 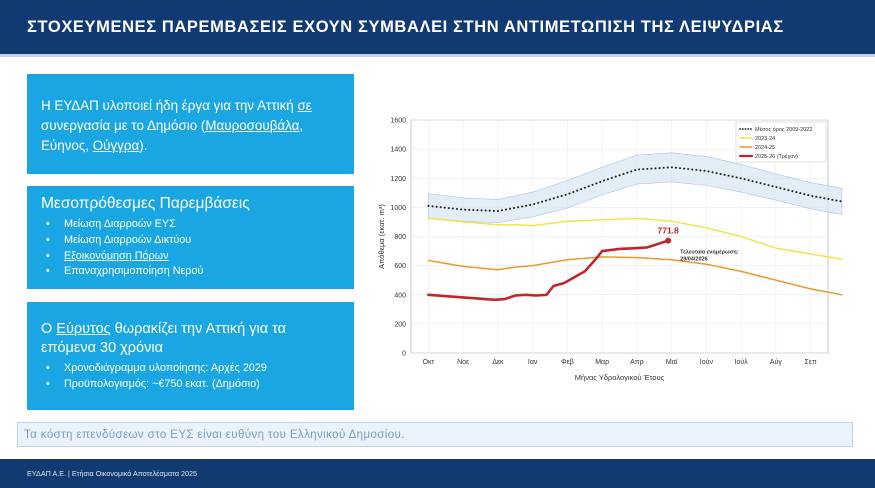 I want to click on list-item: Χρονοδιάγραμμα υλοποίησης: Αρχές 2029, so click(x=192, y=369).